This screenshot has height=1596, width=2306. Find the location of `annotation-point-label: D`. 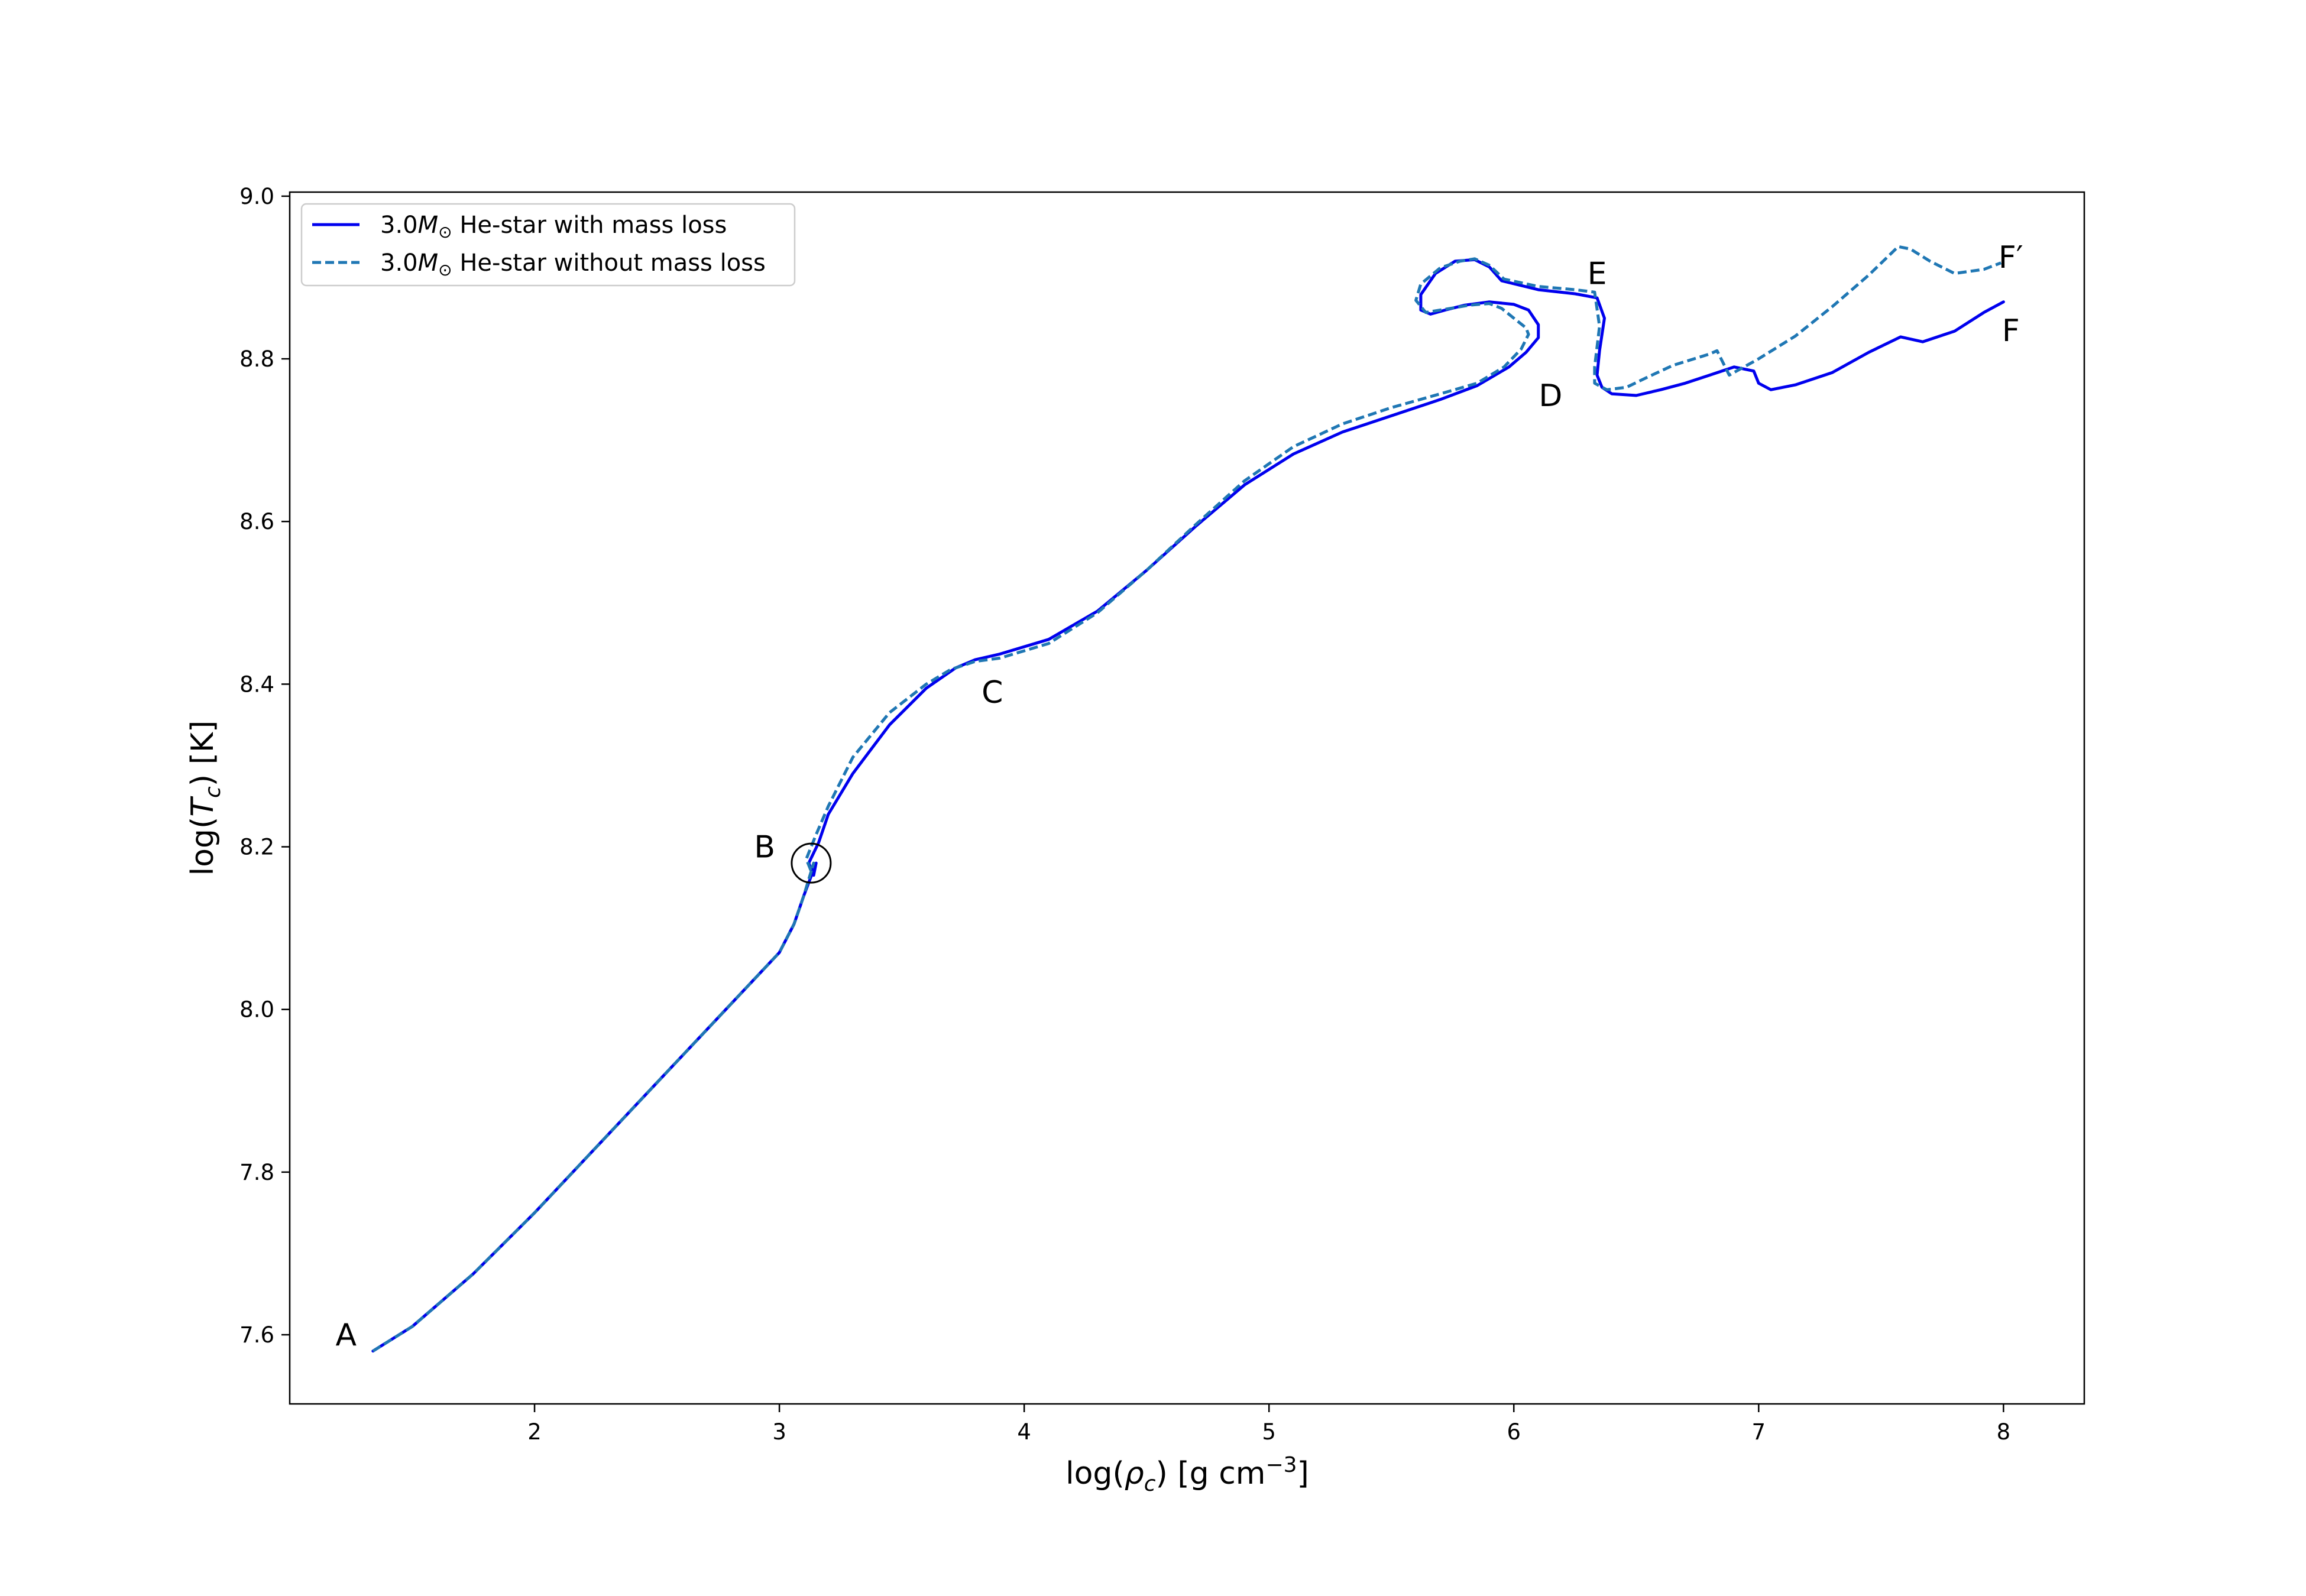

annotation-point-label: D is located at coordinates (1550, 396).